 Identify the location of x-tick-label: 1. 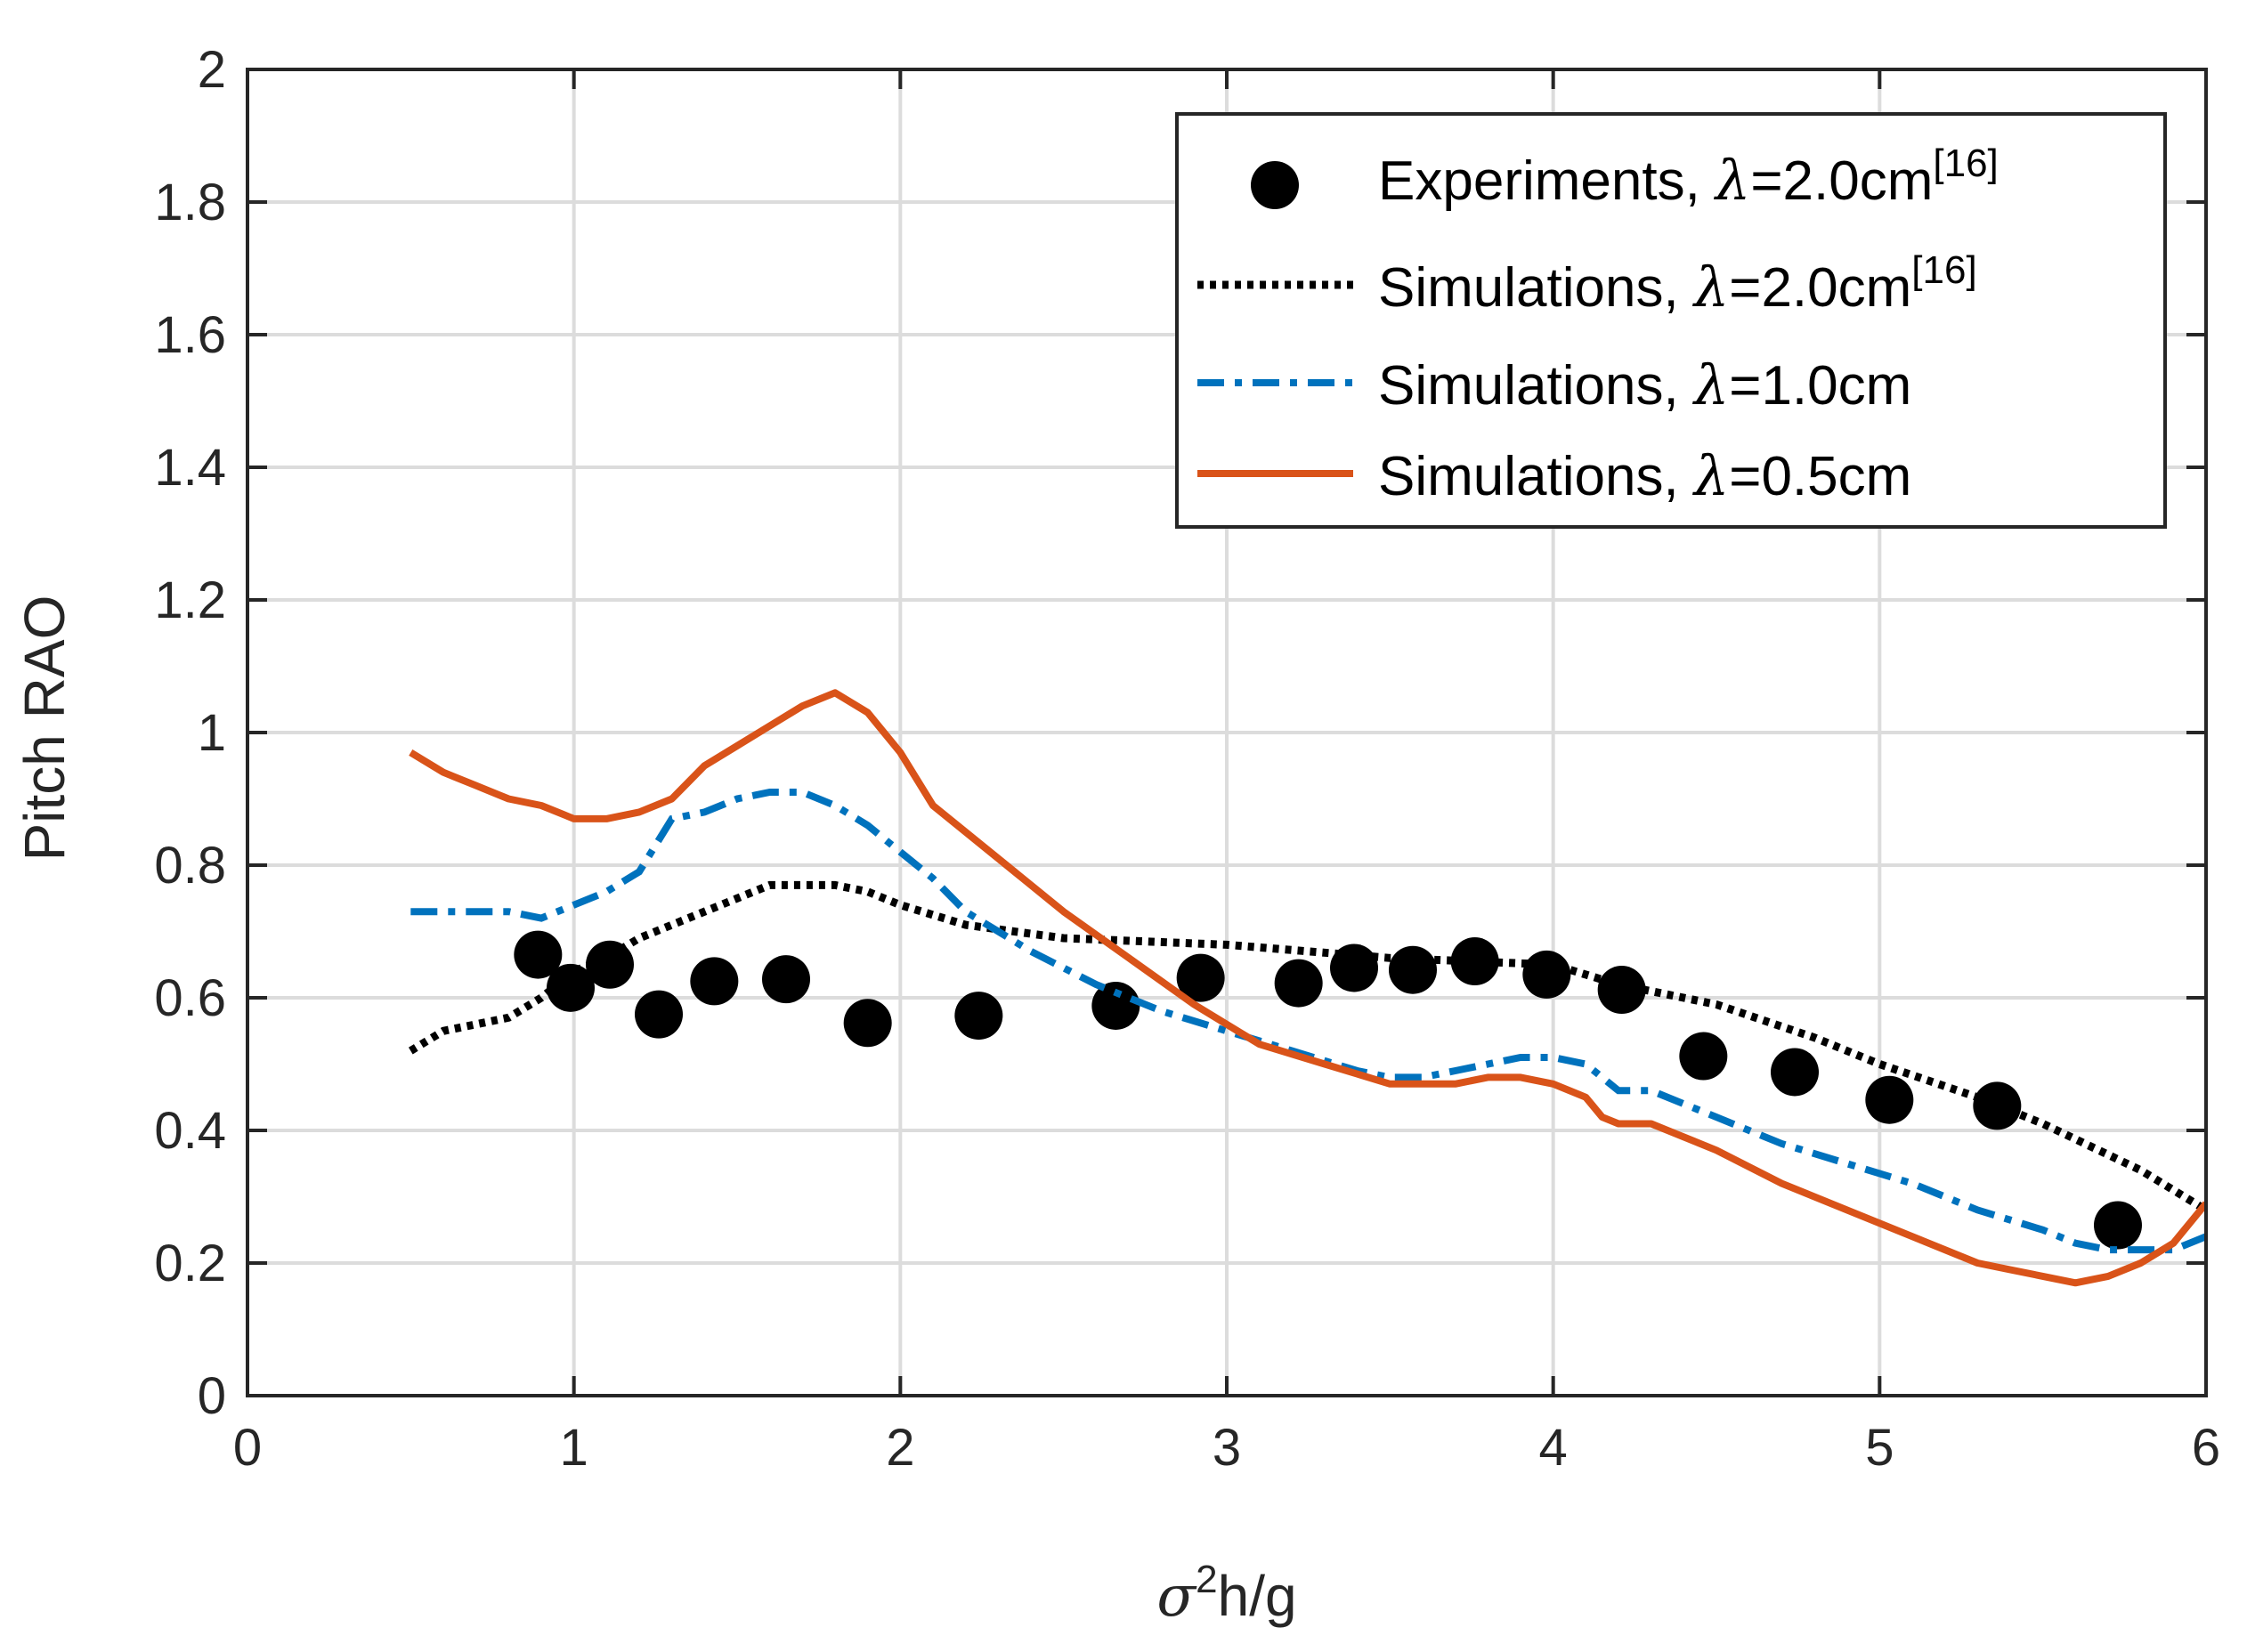
(574, 1448).